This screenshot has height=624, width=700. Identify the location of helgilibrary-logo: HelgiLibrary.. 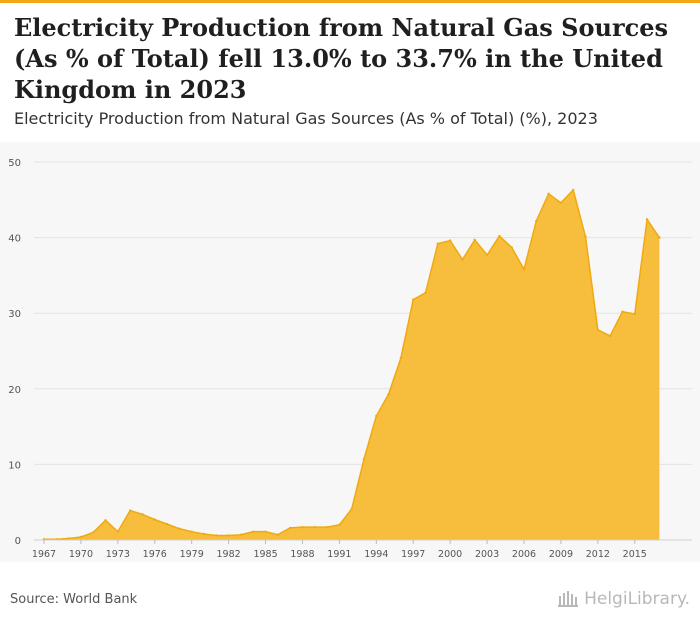
(623, 599).